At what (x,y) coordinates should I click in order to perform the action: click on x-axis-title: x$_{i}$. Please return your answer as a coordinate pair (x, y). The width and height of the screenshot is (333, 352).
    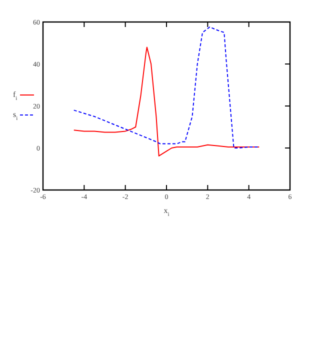
    Looking at the image, I should click on (167, 212).